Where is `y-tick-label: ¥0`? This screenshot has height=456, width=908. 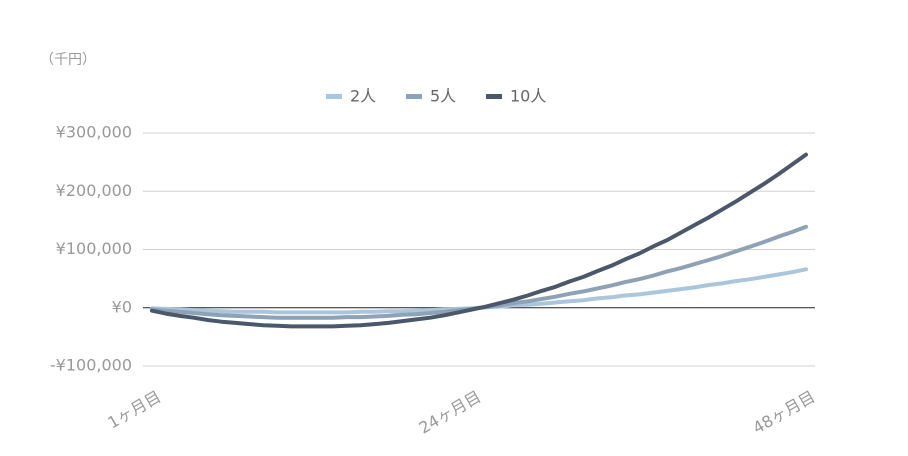
y-tick-label: ¥0 is located at coordinates (122, 306).